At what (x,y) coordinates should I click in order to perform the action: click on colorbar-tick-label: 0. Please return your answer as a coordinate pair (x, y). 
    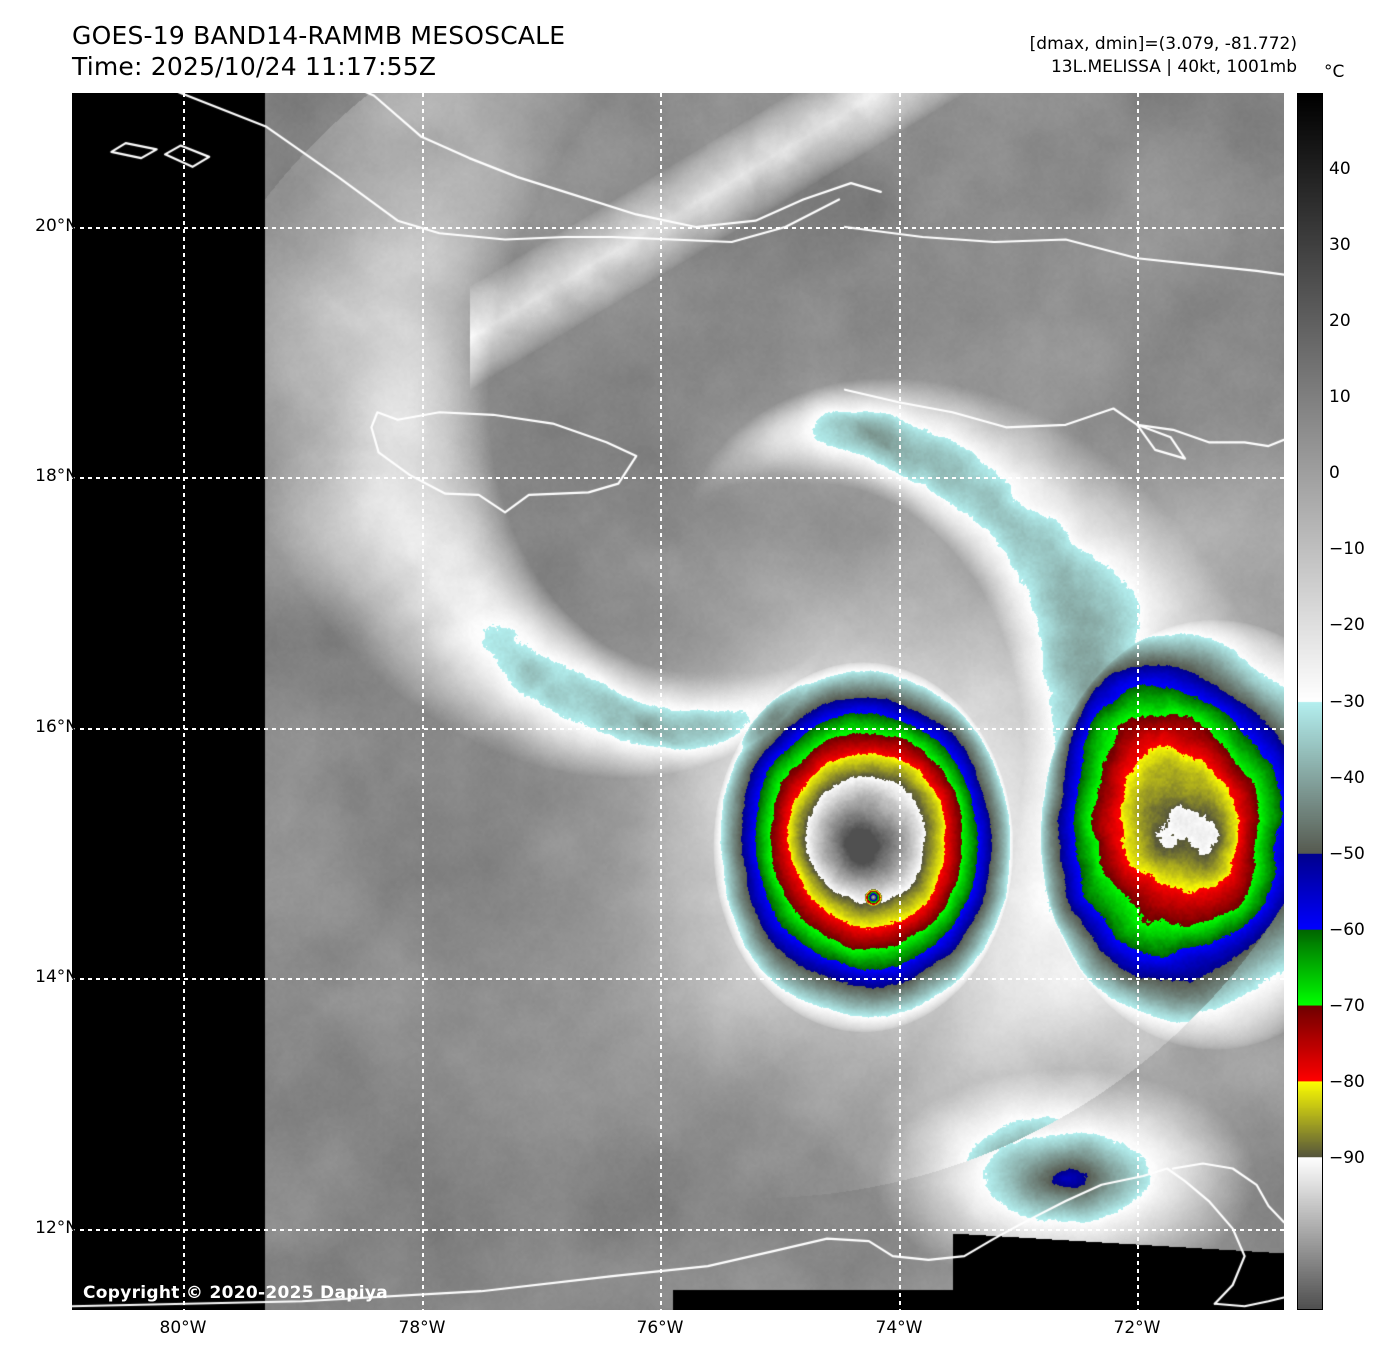
    Looking at the image, I should click on (1334, 473).